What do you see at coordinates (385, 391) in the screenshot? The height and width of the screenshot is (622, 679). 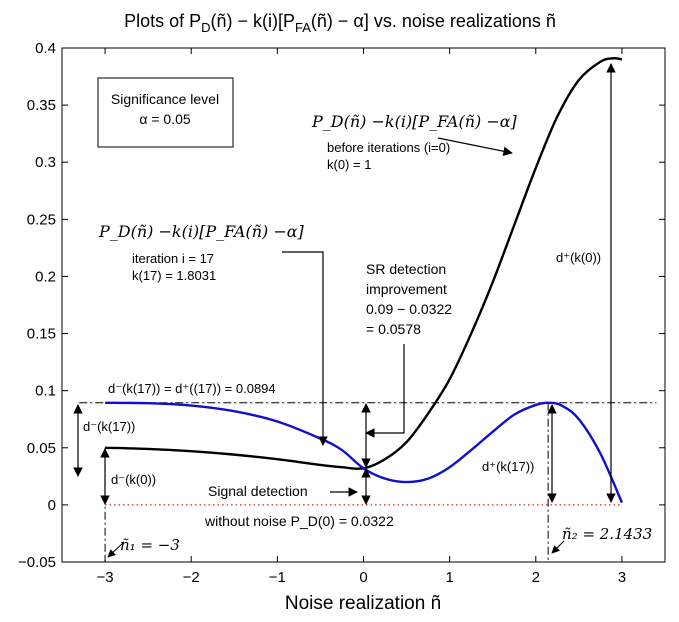 I see `arrow-sr-improvement` at bounding box center [385, 391].